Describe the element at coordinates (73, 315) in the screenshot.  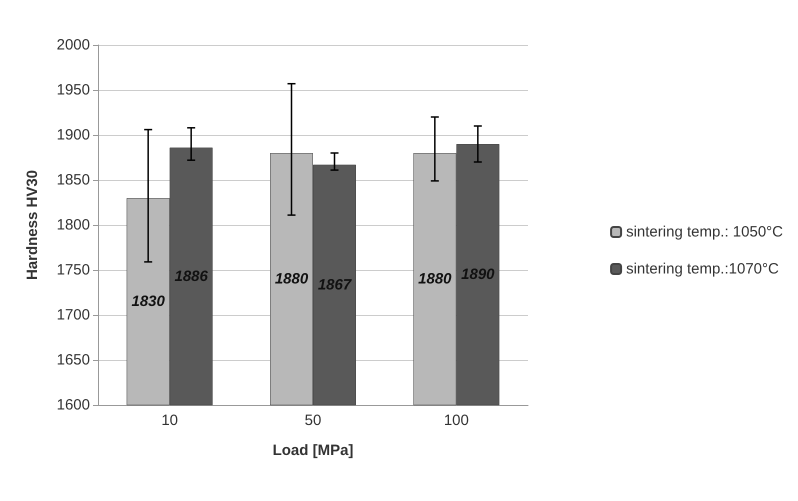
I see `y-tick-label: 1700` at that location.